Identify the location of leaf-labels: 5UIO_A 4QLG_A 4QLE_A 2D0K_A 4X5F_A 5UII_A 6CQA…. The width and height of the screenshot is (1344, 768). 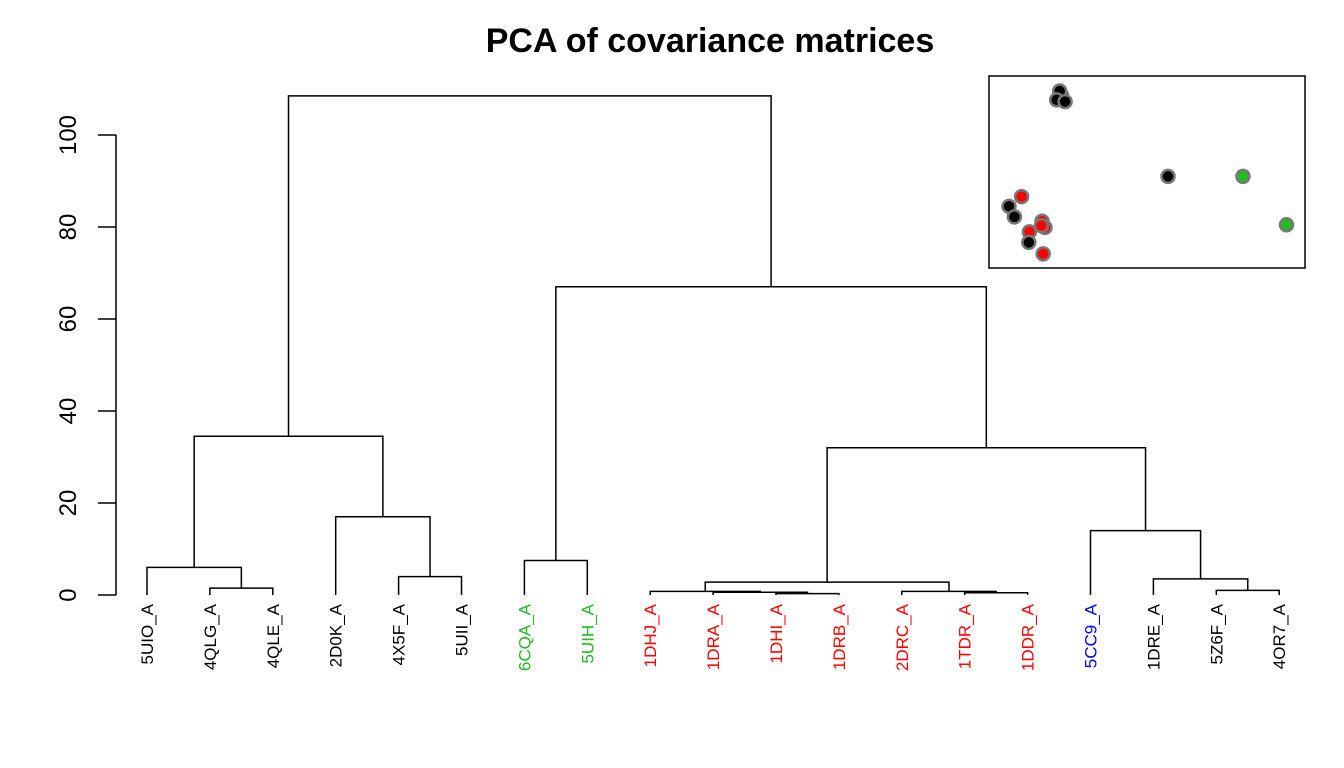
(713, 637).